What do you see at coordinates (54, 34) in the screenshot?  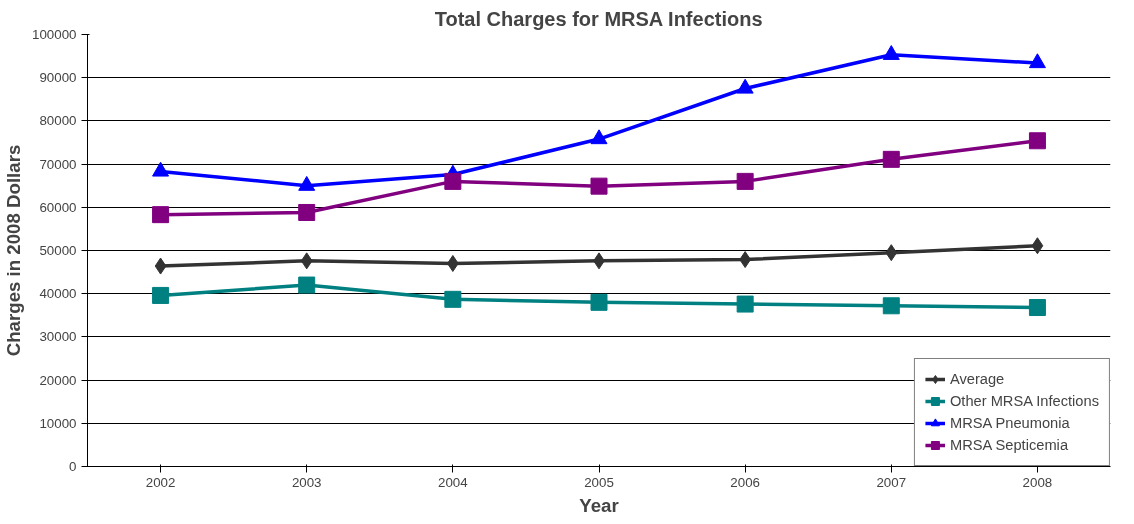 I see `y-tick-label: 100000` at bounding box center [54, 34].